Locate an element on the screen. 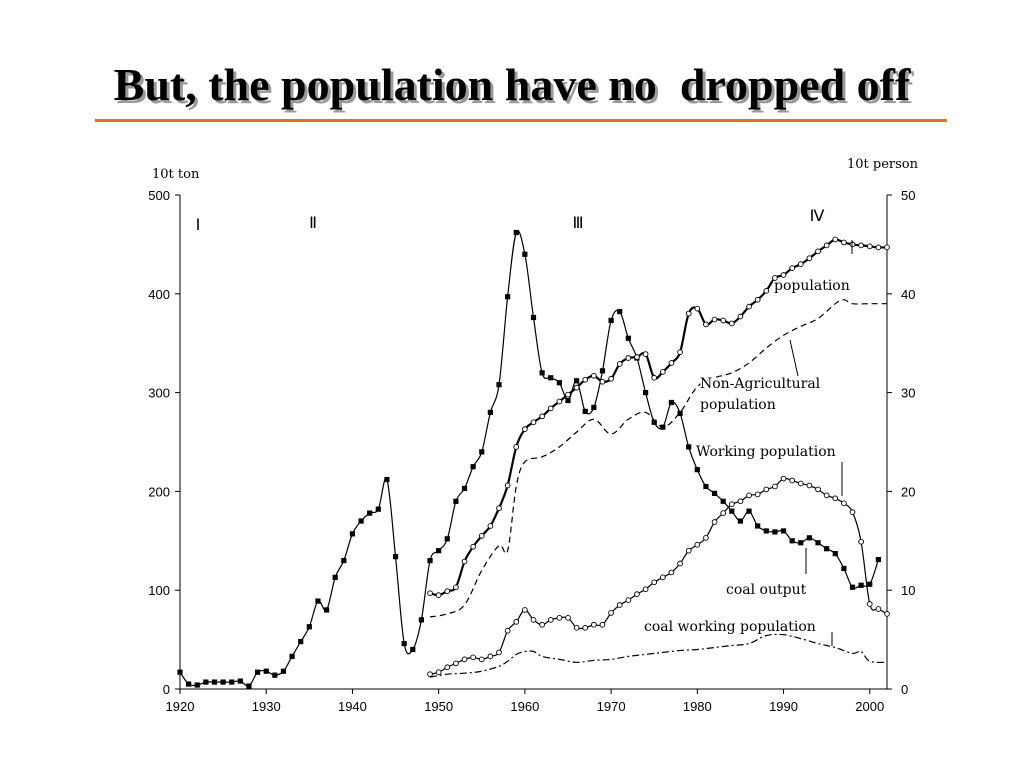 The image size is (1024, 768). period-label: Ⅱ is located at coordinates (313, 223).